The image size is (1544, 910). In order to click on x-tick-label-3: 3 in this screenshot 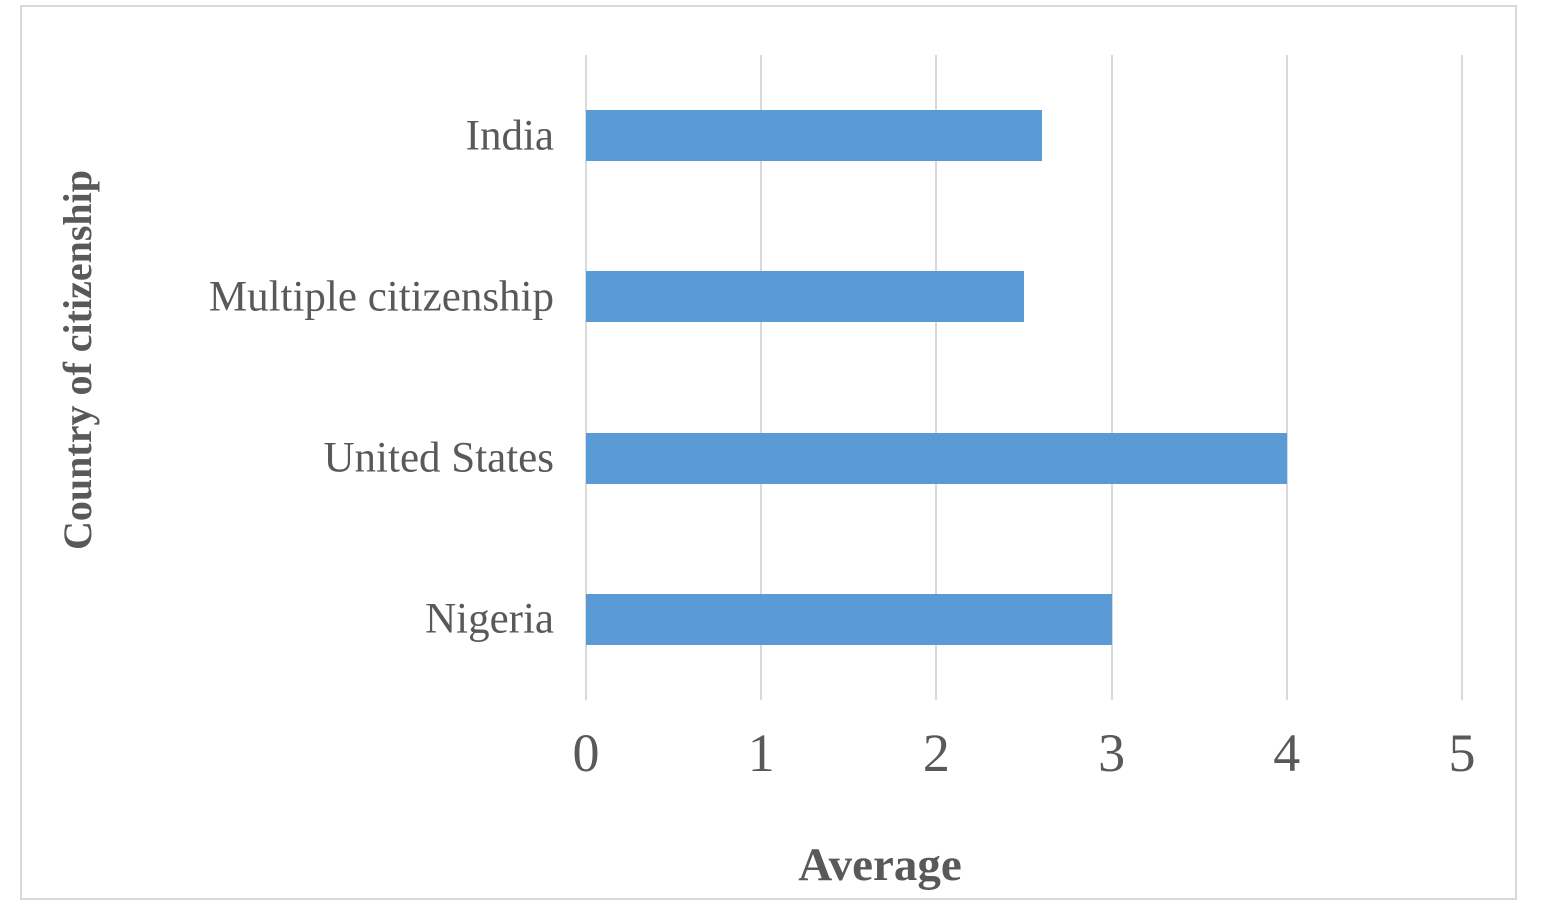, I will do `click(1112, 753)`.